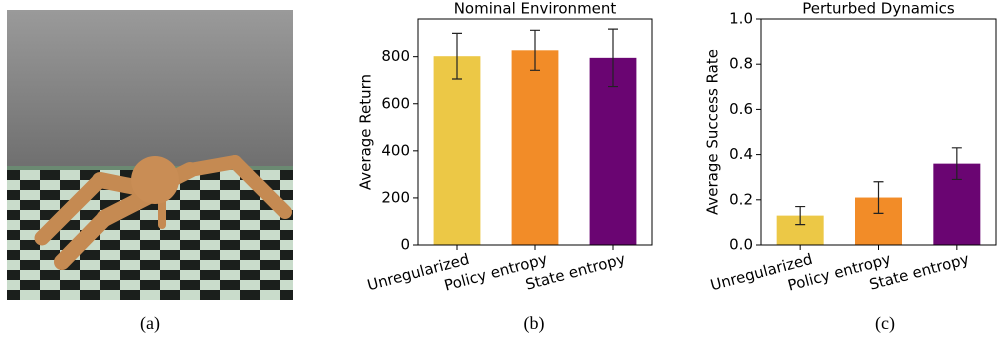  Describe the element at coordinates (885, 323) in the screenshot. I see `caption: (c)` at that location.